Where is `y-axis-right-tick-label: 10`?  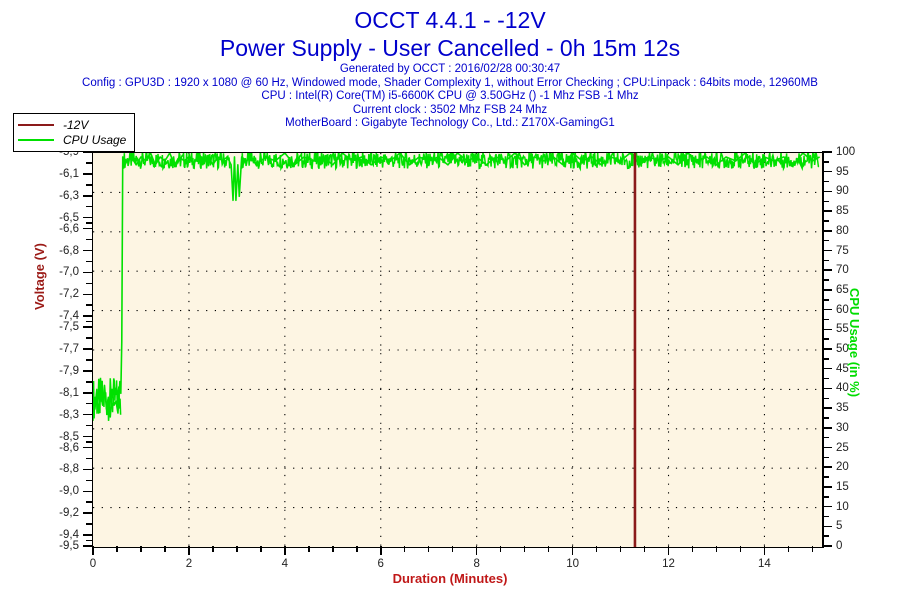 y-axis-right-tick-label: 10 is located at coordinates (842, 506).